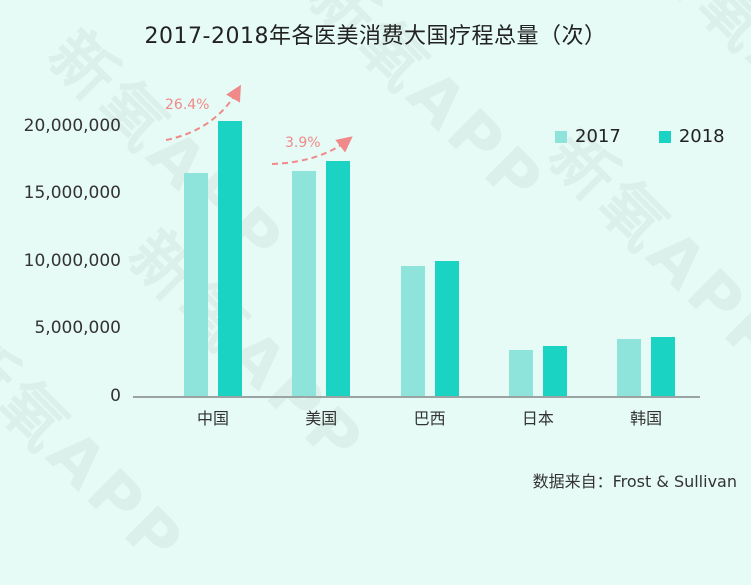  Describe the element at coordinates (537, 418) in the screenshot. I see `x-tick-label: 日本` at that location.